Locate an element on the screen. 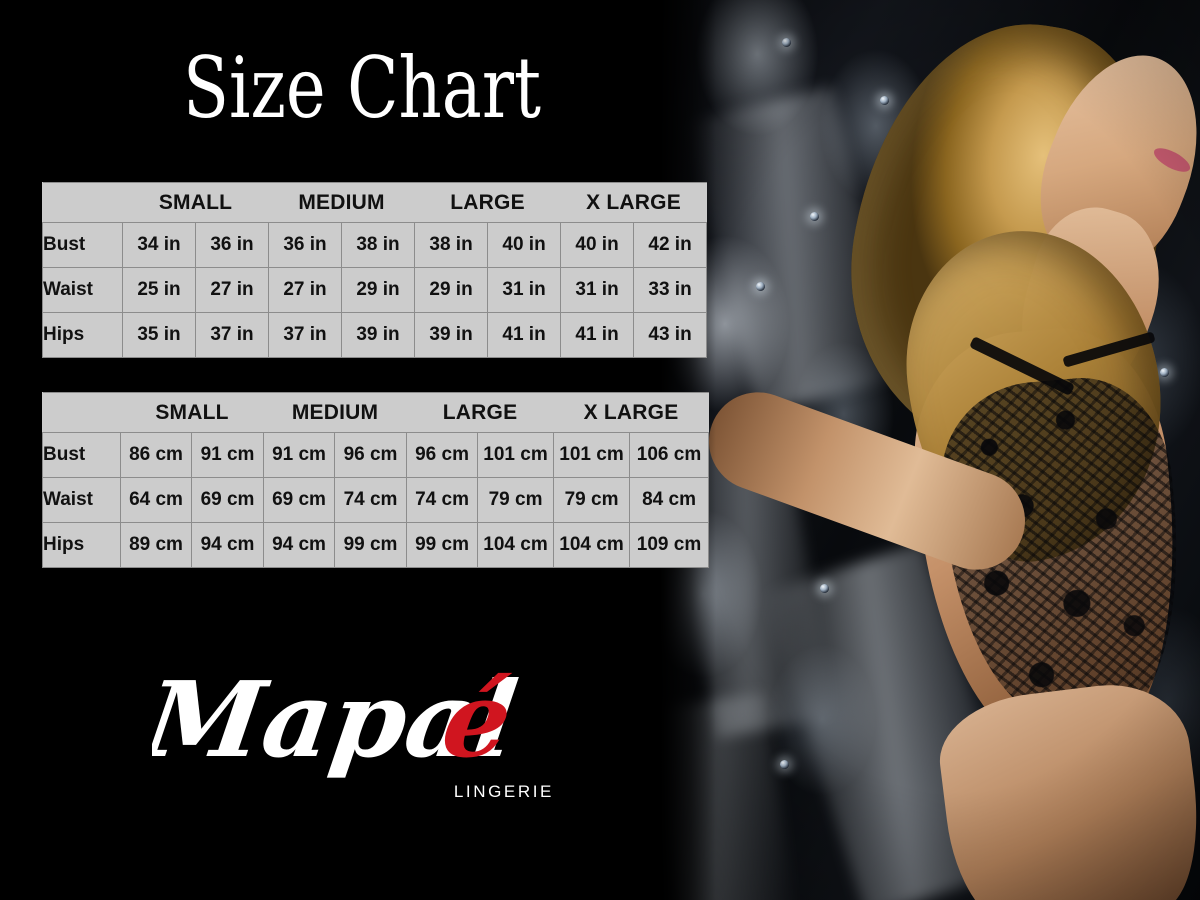  cell-hips-small-min: 35 in is located at coordinates (159, 335).